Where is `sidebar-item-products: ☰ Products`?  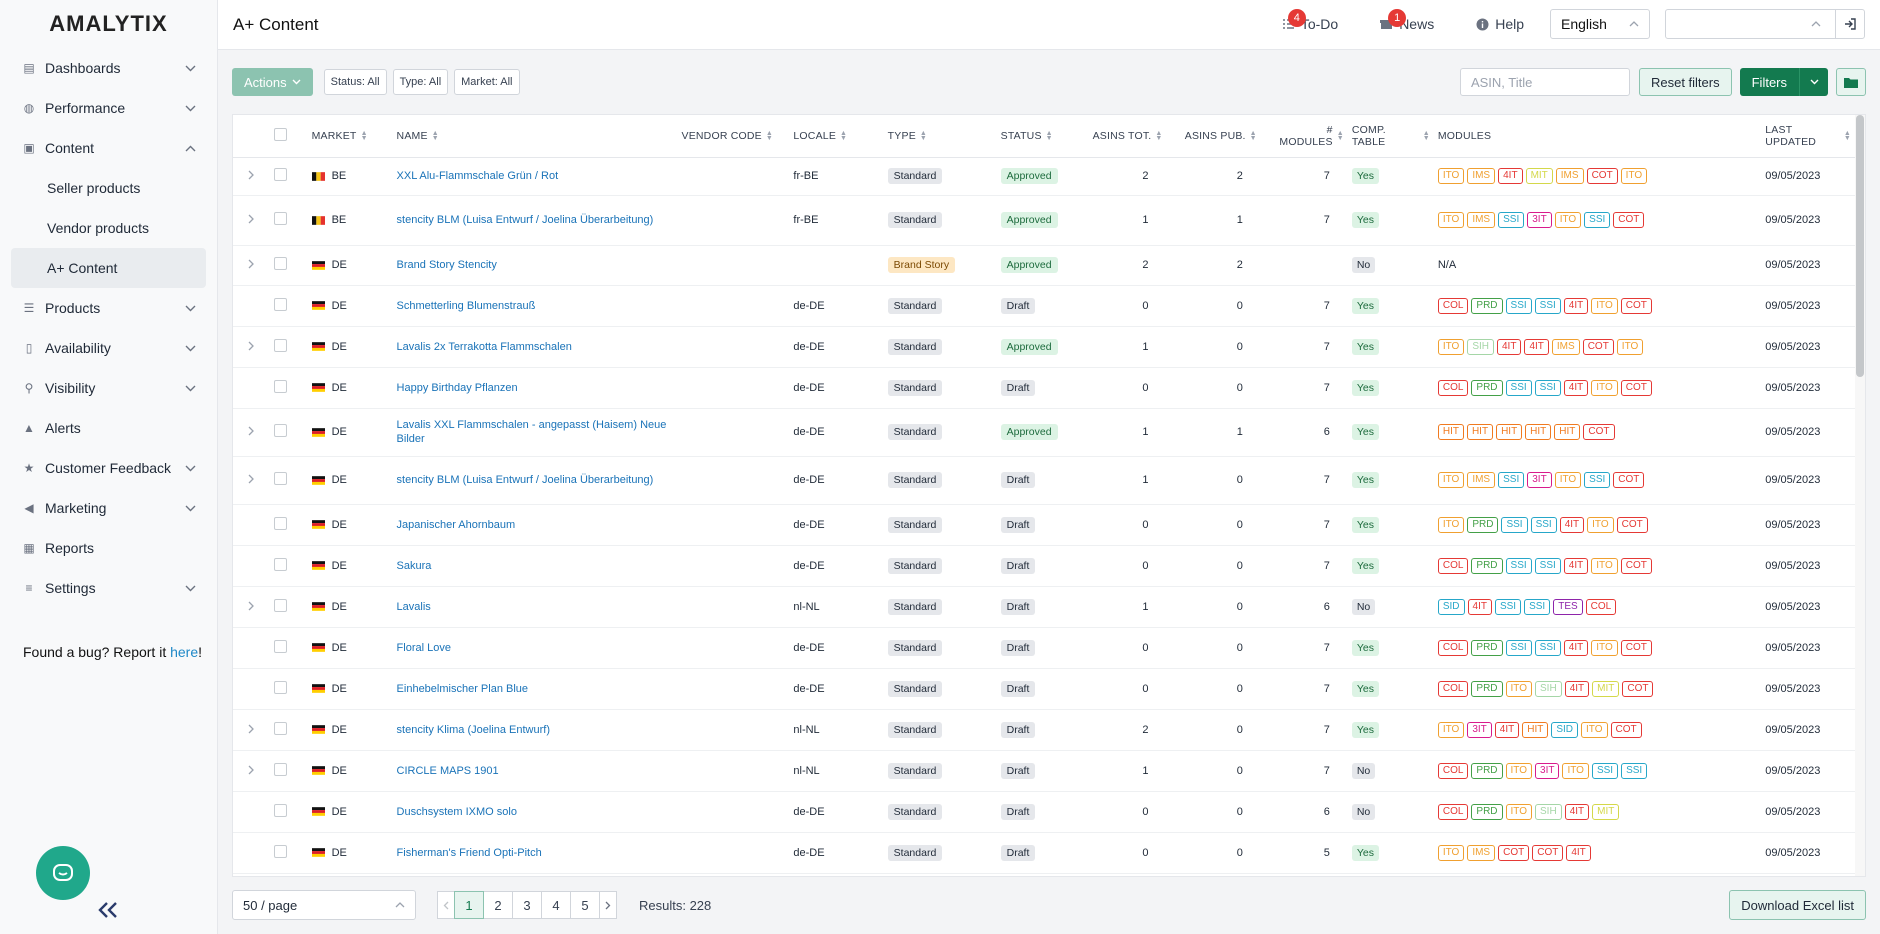
sidebar-item-products: ☰ Products is located at coordinates (108, 308).